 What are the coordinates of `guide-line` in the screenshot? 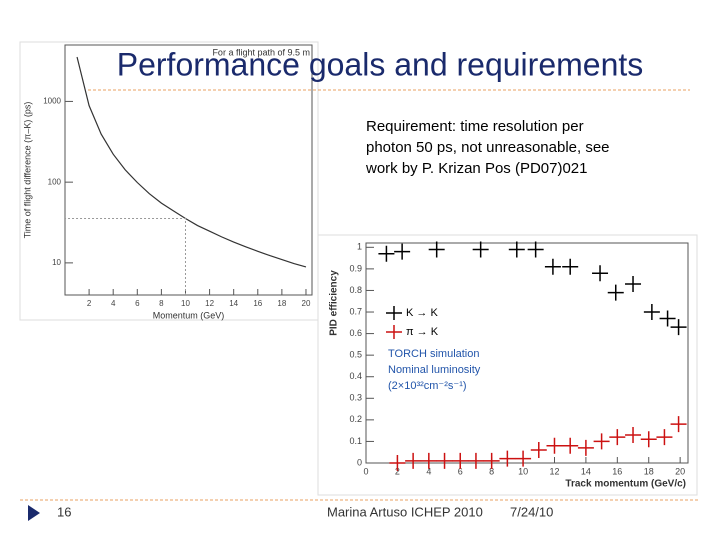 It's located at (125, 256).